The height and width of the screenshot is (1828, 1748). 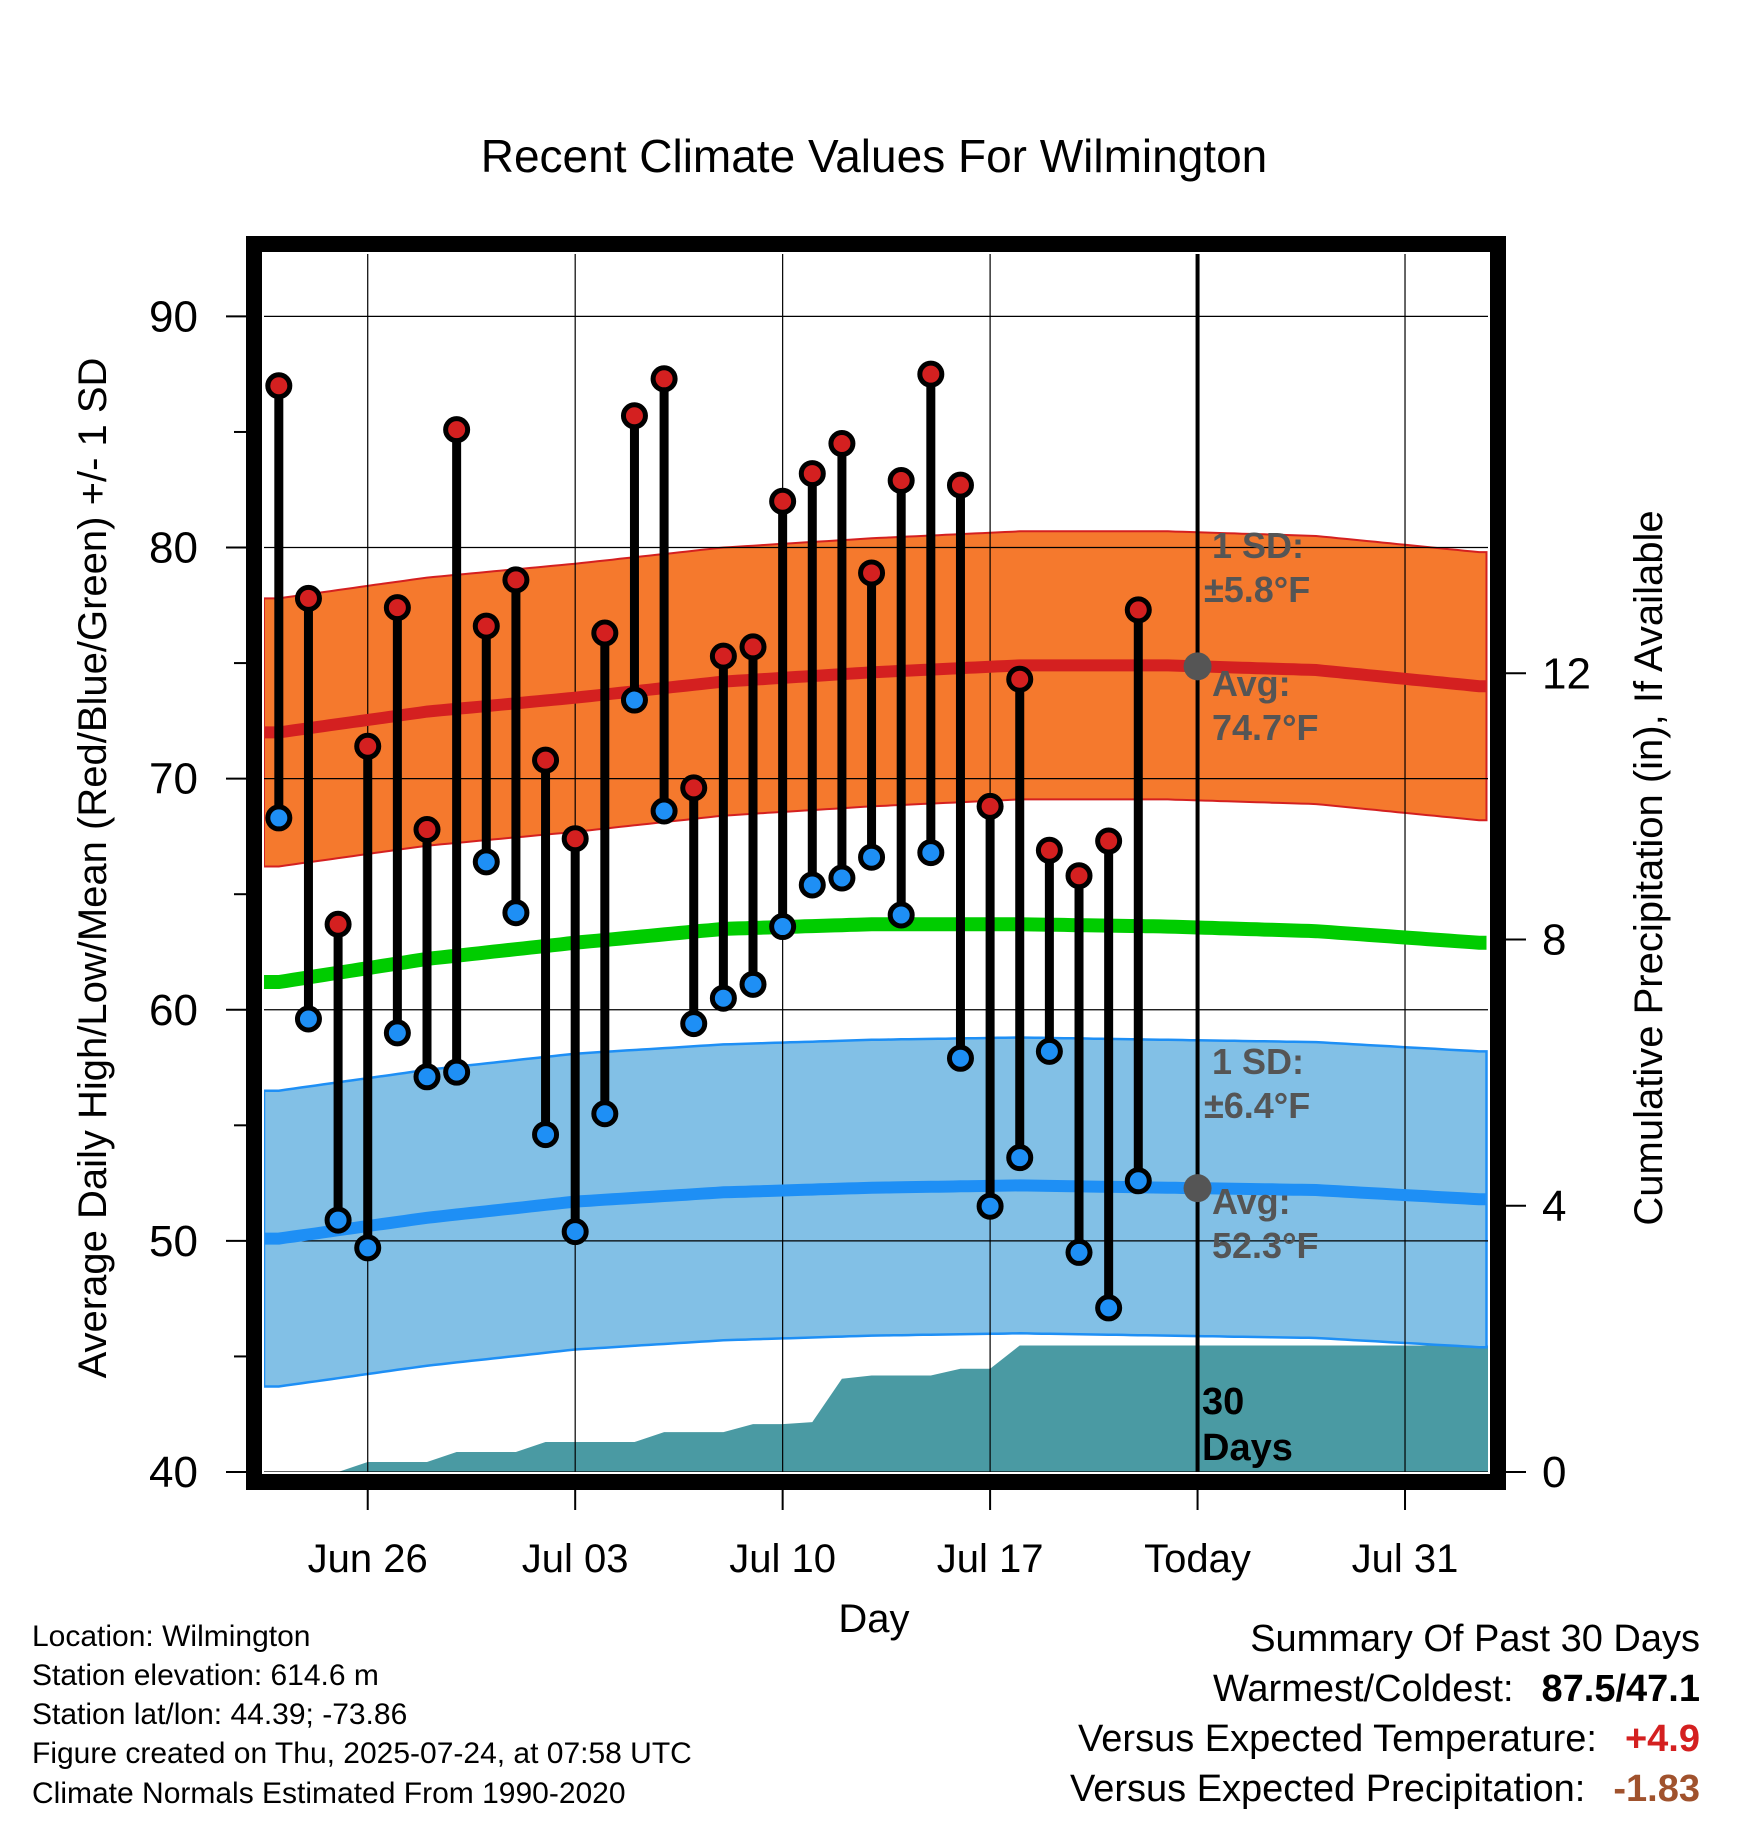 What do you see at coordinates (1223, 1402) in the screenshot?
I see `period-count-label: 30` at bounding box center [1223, 1402].